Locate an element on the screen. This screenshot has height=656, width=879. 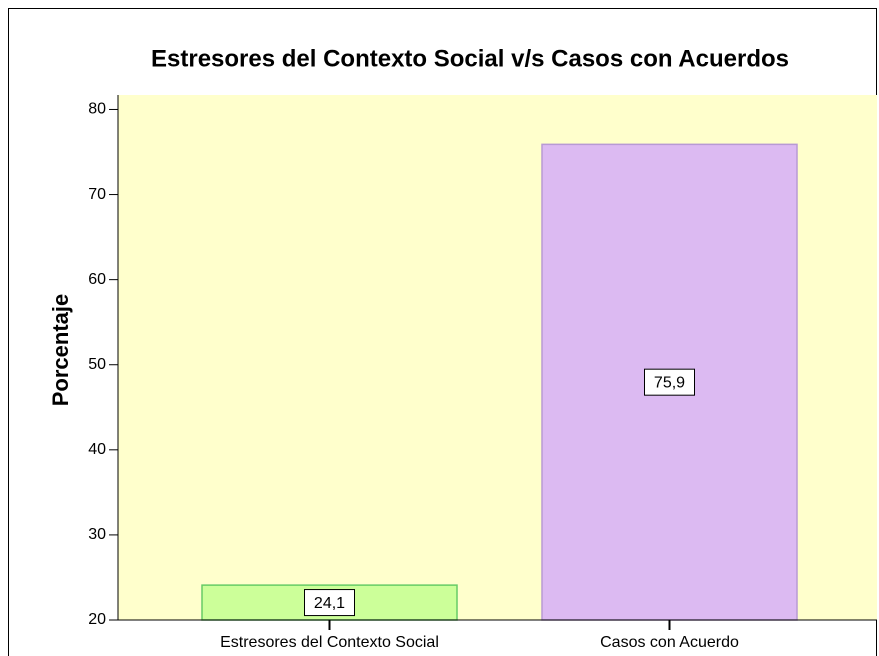
y-tick-label: 40 is located at coordinates (97, 449).